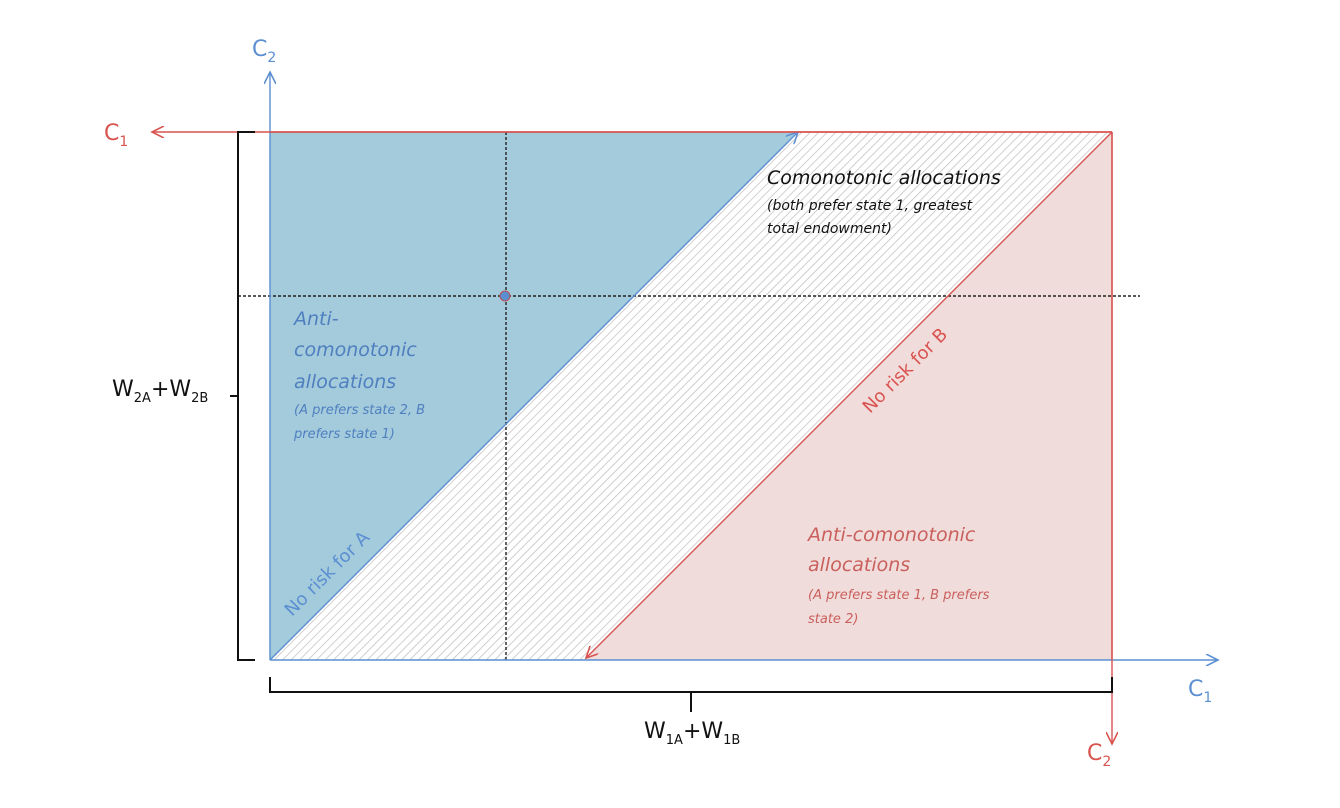  What do you see at coordinates (899, 595) in the screenshot?
I see `anti-b-note-line1: (A prefers state 1, B prefers` at bounding box center [899, 595].